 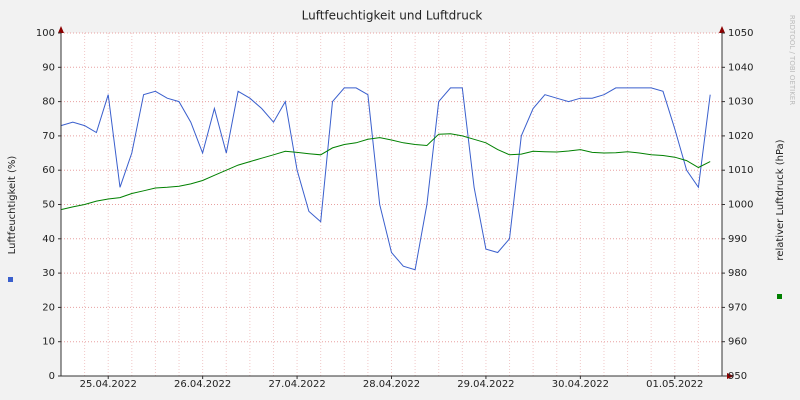 I want to click on y2-tick-label: 970, so click(x=737, y=307).